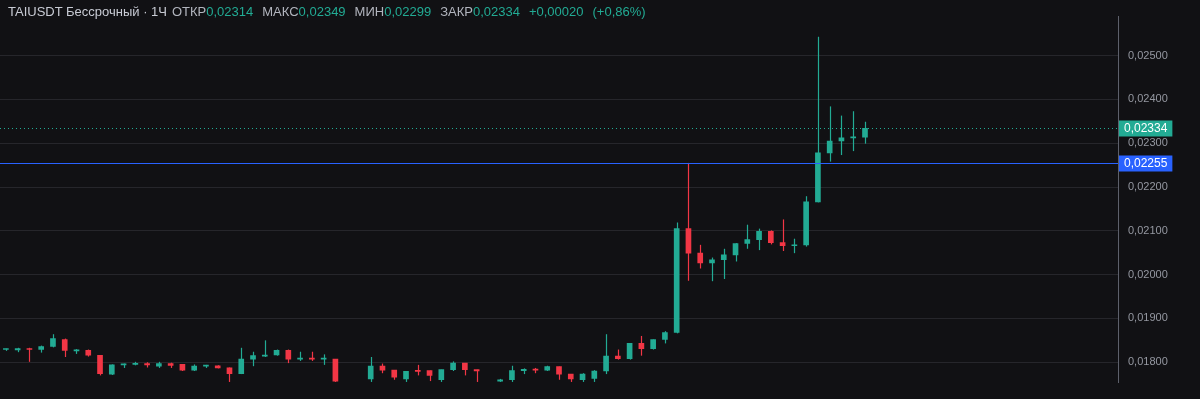 Image resolution: width=1200 pixels, height=399 pixels. Describe the element at coordinates (1148, 98) in the screenshot. I see `y-tick-label: 0,02400` at that location.